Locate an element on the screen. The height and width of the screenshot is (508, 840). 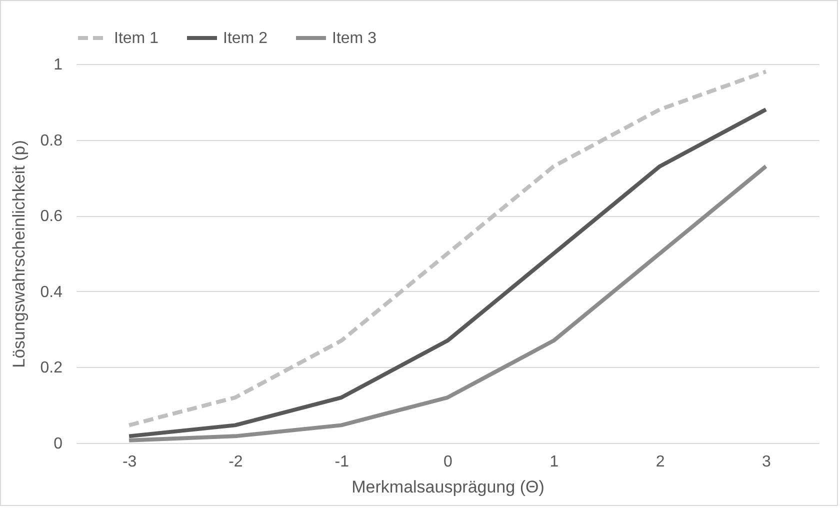
y-tick-label: 1 is located at coordinates (58, 65).